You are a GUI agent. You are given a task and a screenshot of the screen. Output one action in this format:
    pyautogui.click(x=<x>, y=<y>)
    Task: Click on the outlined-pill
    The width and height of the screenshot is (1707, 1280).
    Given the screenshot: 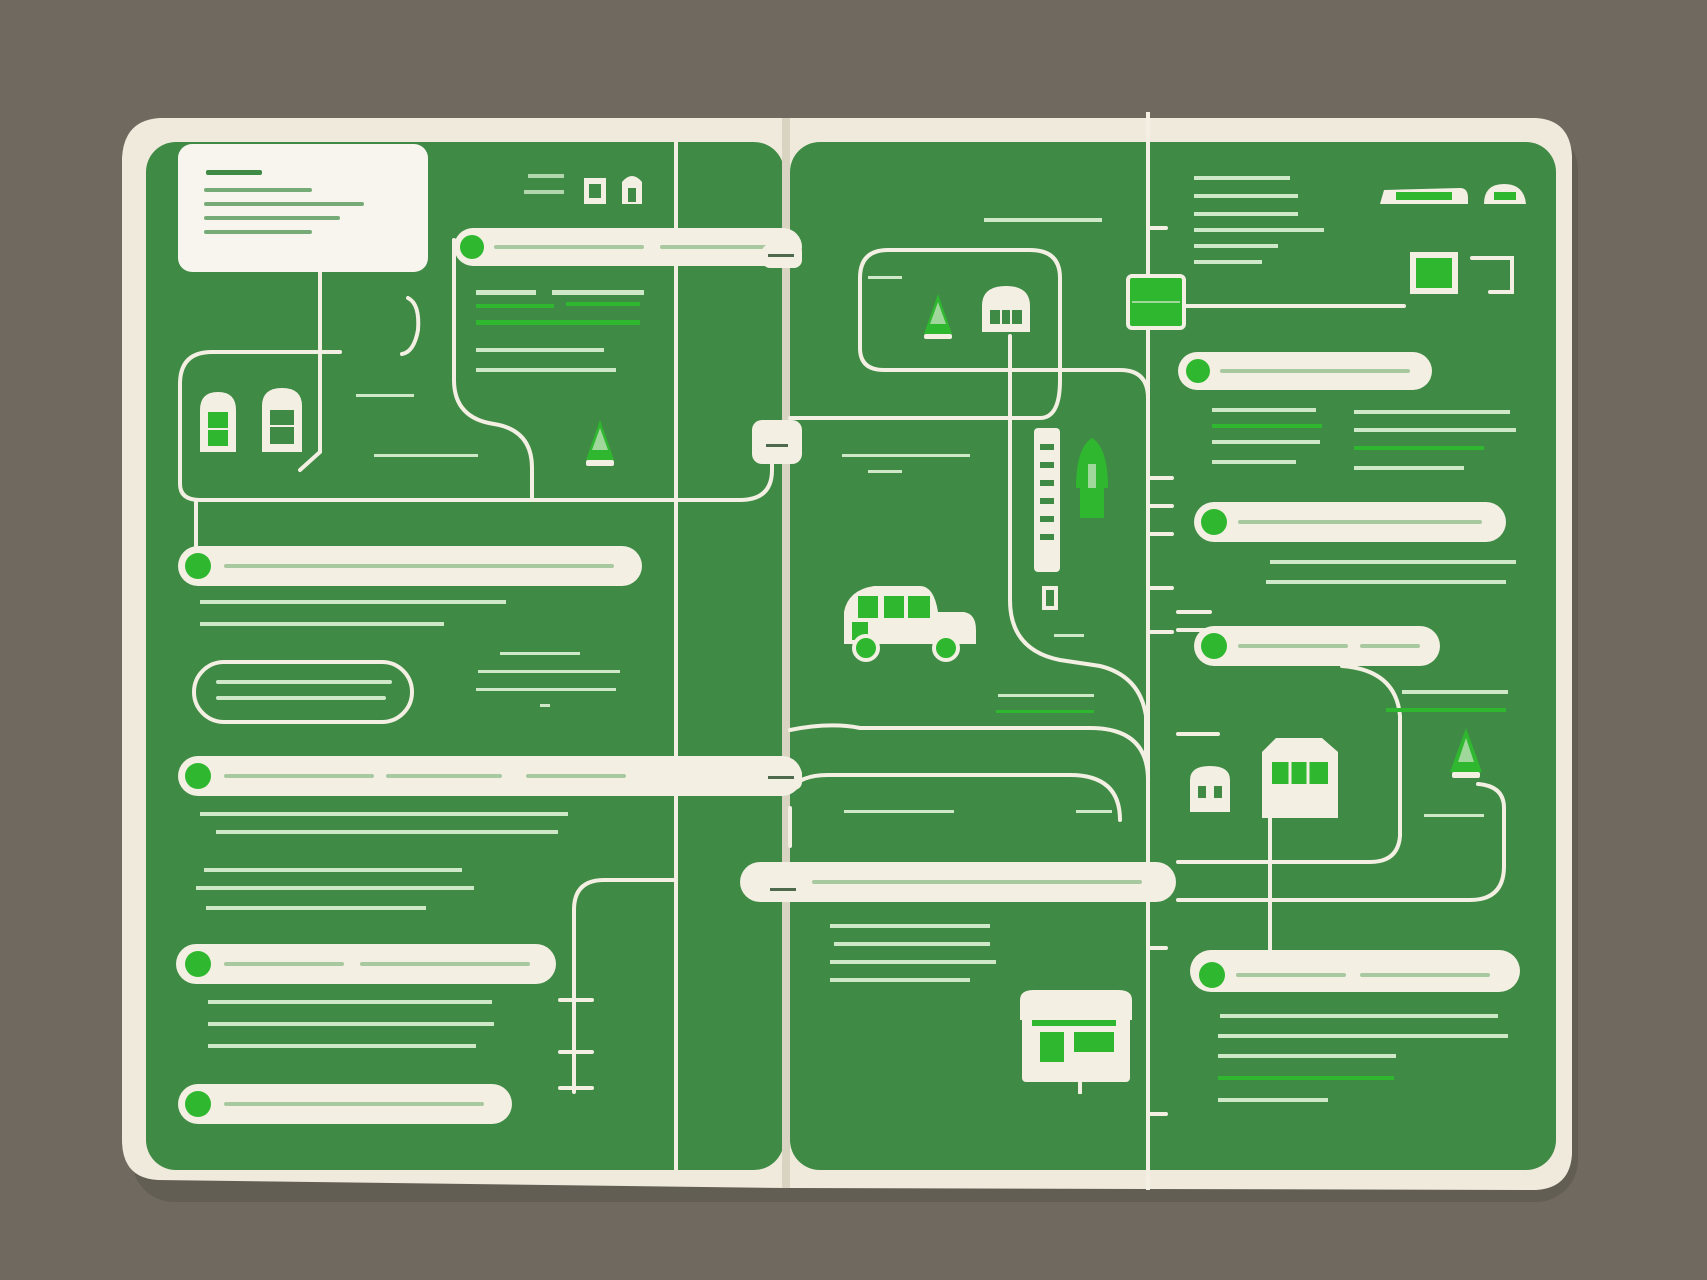 What is the action you would take?
    pyautogui.click(x=303, y=692)
    